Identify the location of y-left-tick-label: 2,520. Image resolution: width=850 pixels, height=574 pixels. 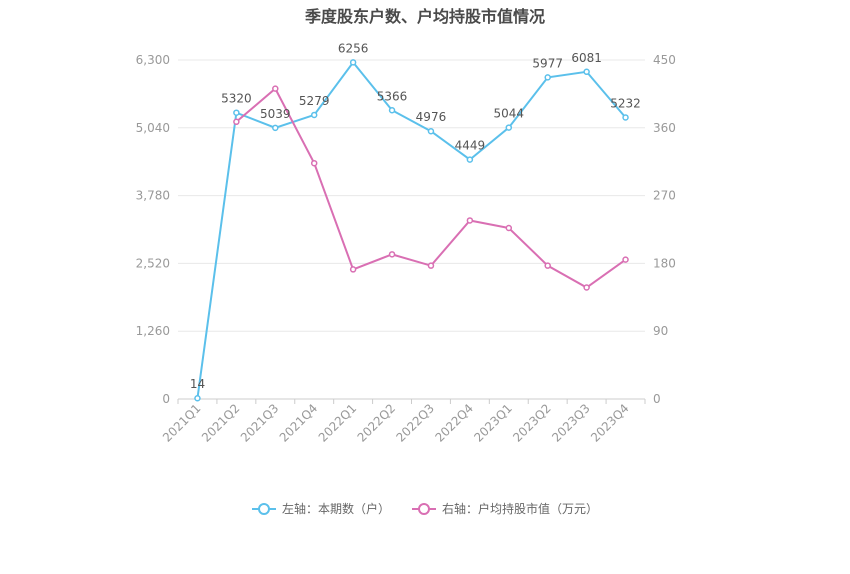
(153, 263).